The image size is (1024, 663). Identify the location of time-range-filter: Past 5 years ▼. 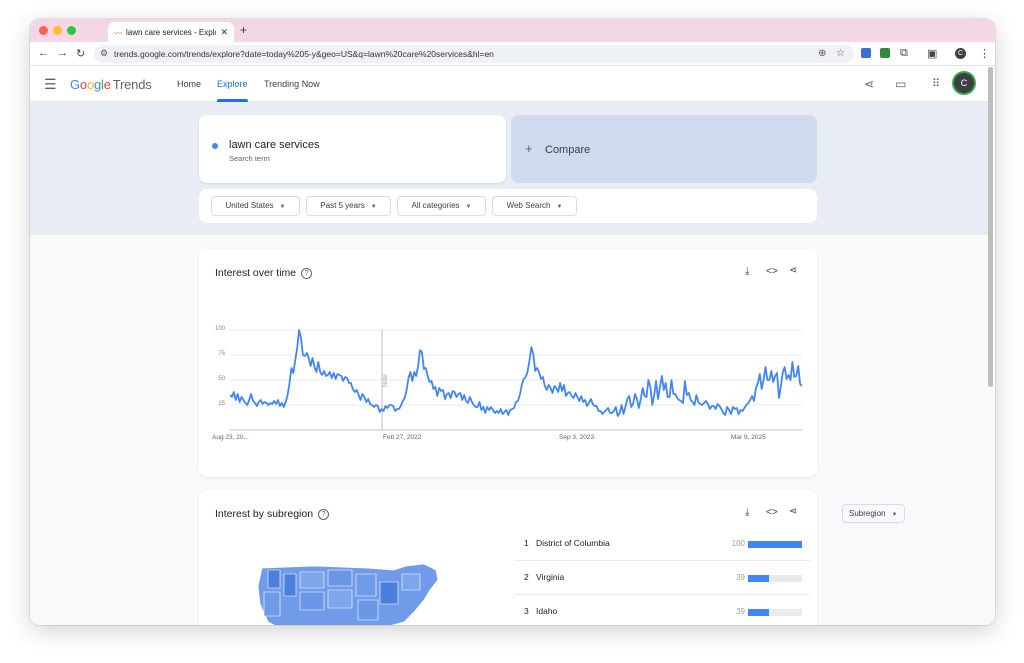
(348, 206).